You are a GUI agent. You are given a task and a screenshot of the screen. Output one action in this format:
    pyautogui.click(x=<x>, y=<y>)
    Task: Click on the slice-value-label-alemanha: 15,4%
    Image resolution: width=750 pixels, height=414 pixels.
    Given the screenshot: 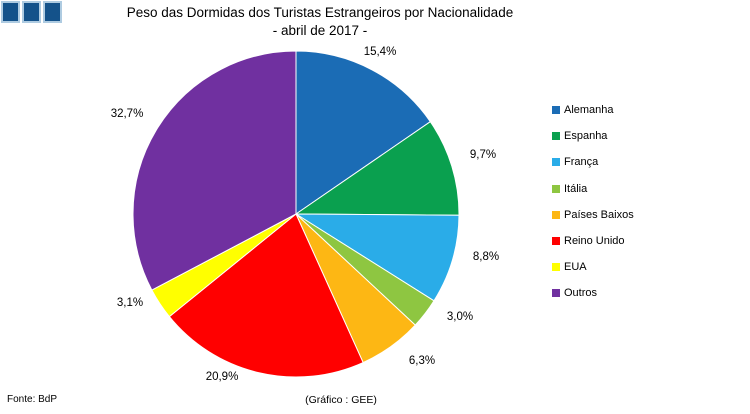 What is the action you would take?
    pyautogui.click(x=380, y=52)
    